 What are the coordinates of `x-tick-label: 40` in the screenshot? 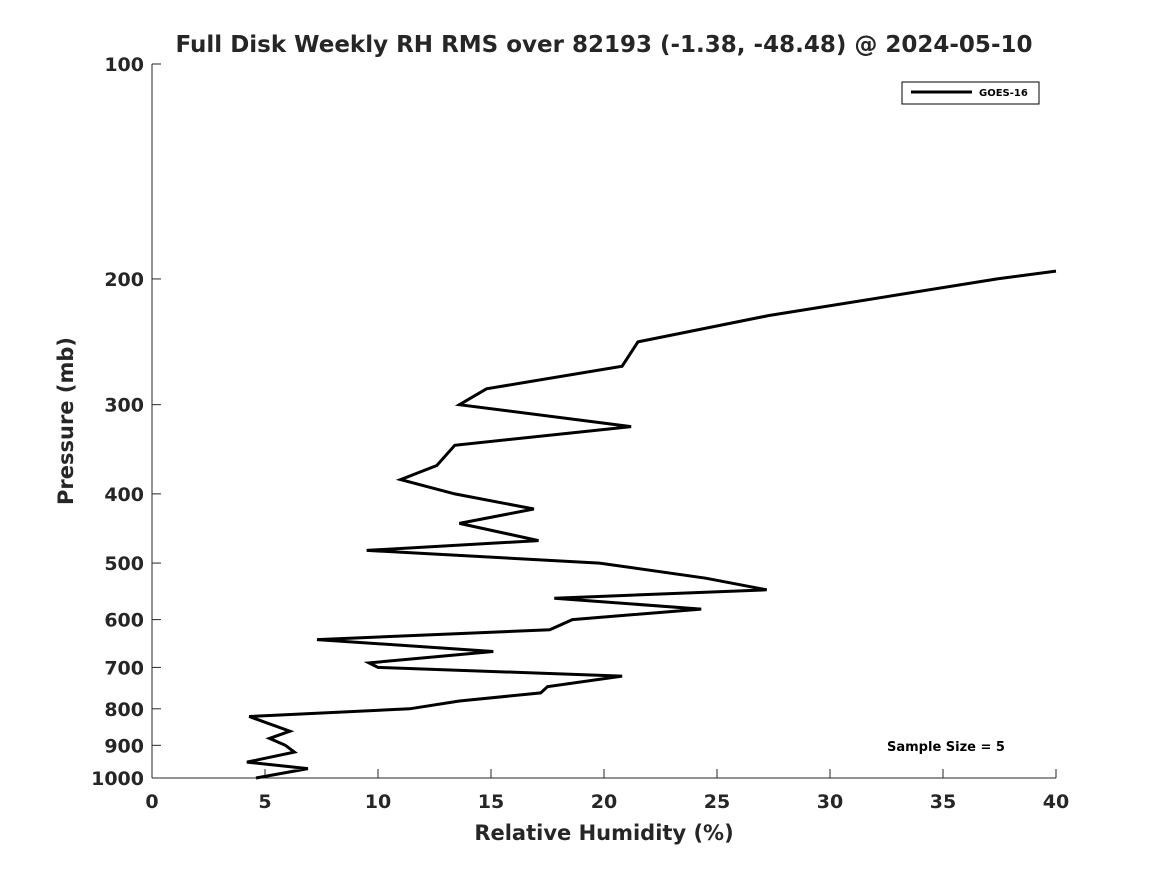 It's located at (1056, 802).